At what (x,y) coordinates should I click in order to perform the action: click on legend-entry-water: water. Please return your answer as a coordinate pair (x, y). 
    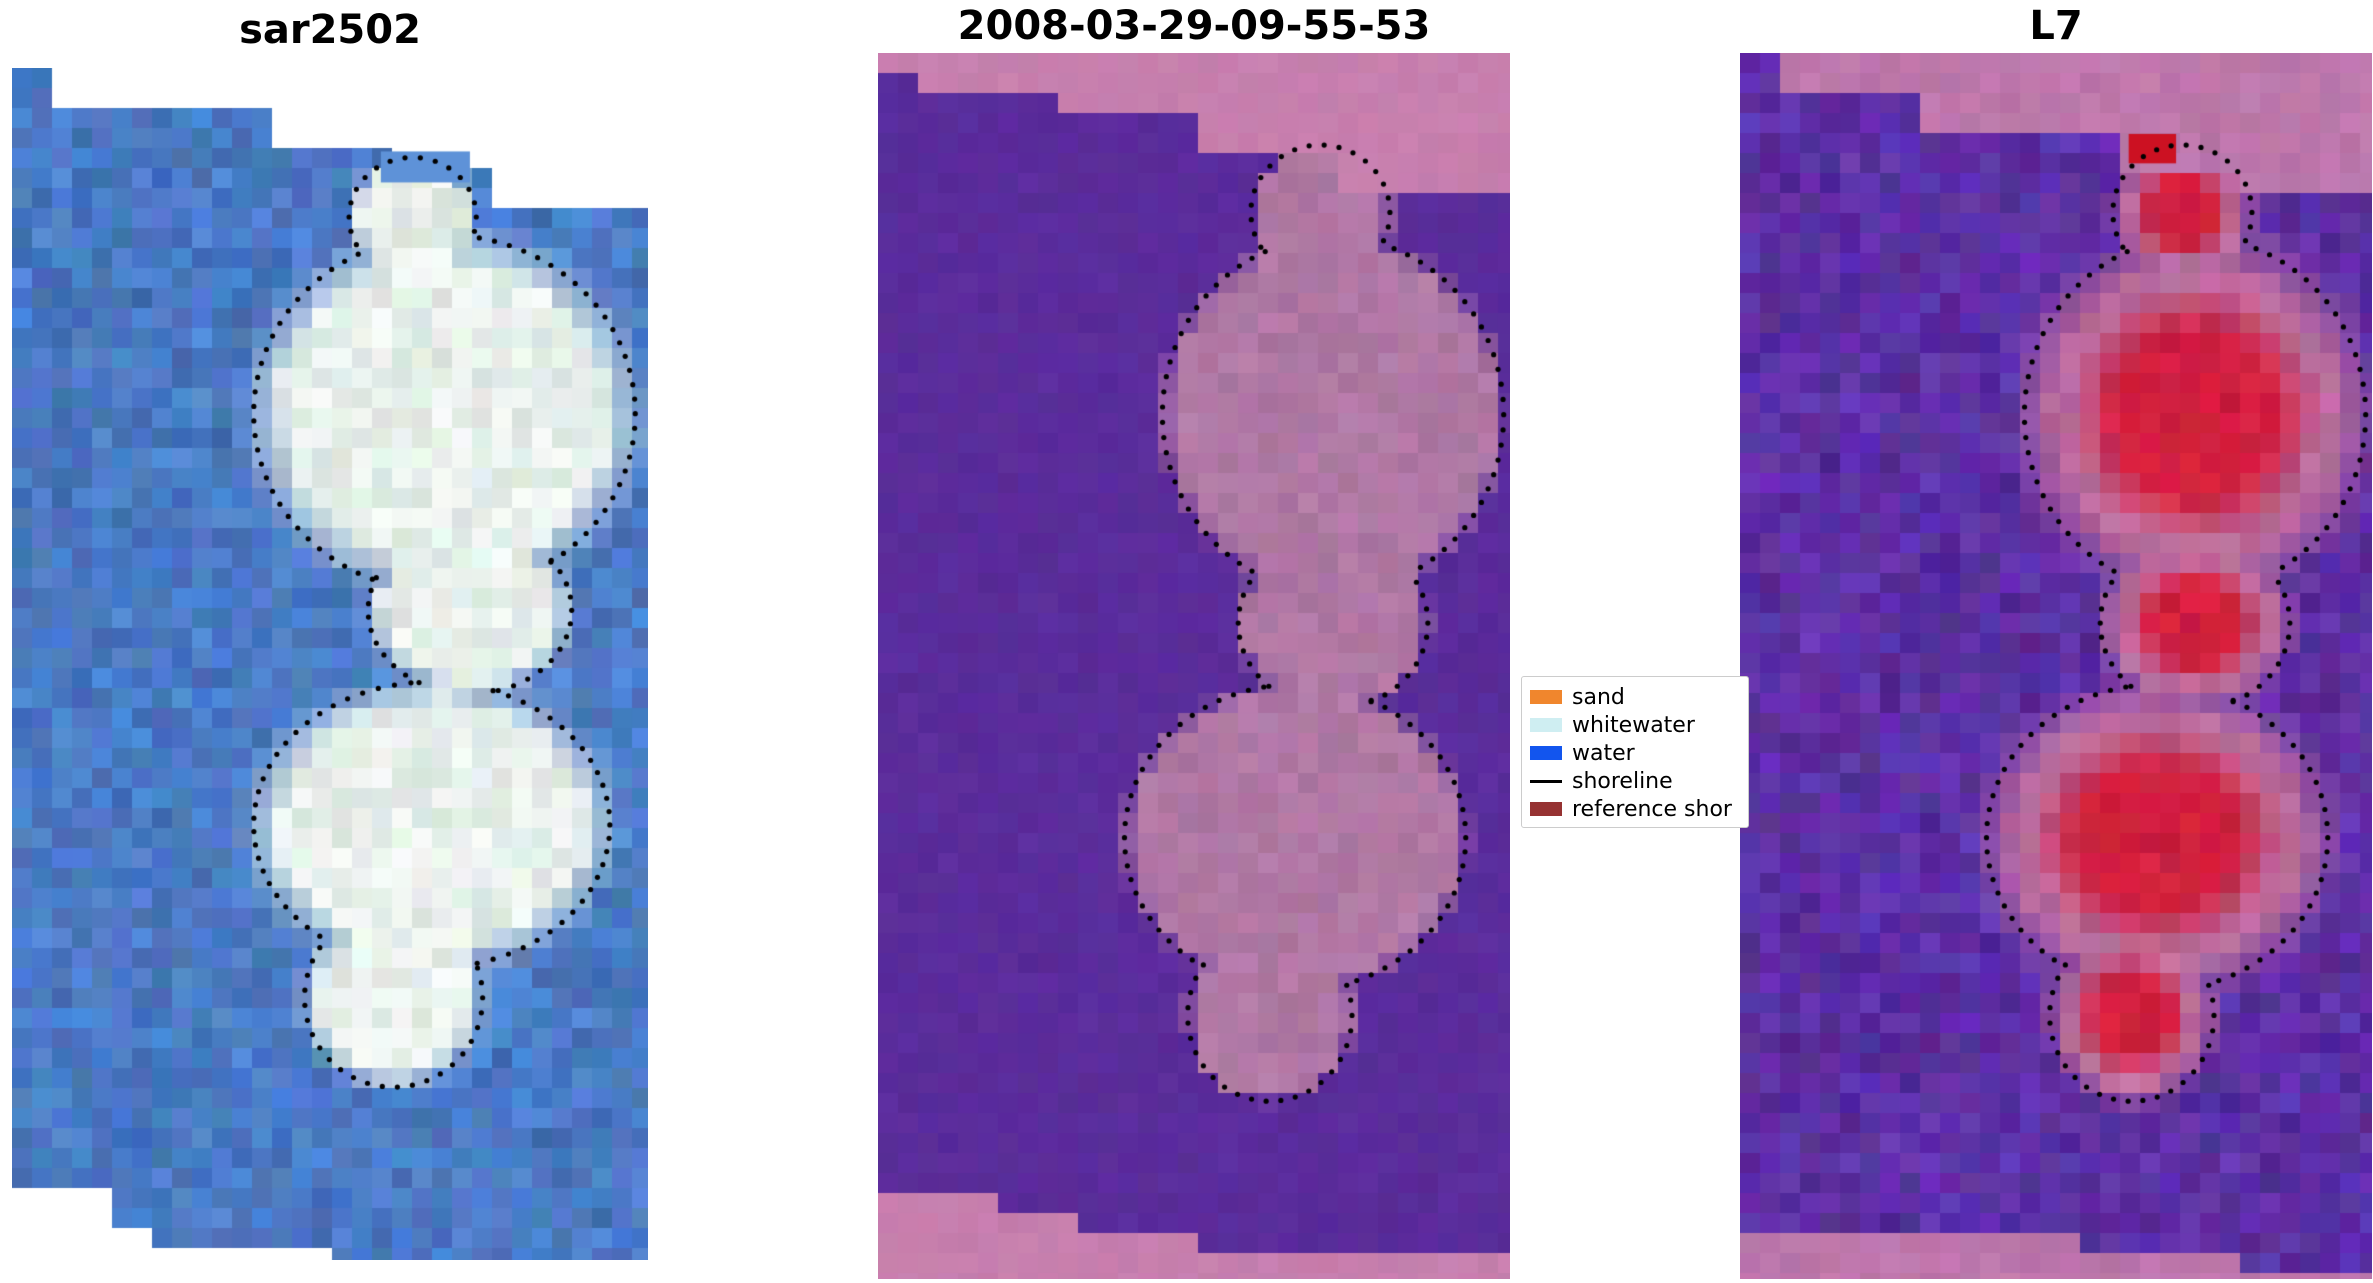
    Looking at the image, I should click on (1635, 753).